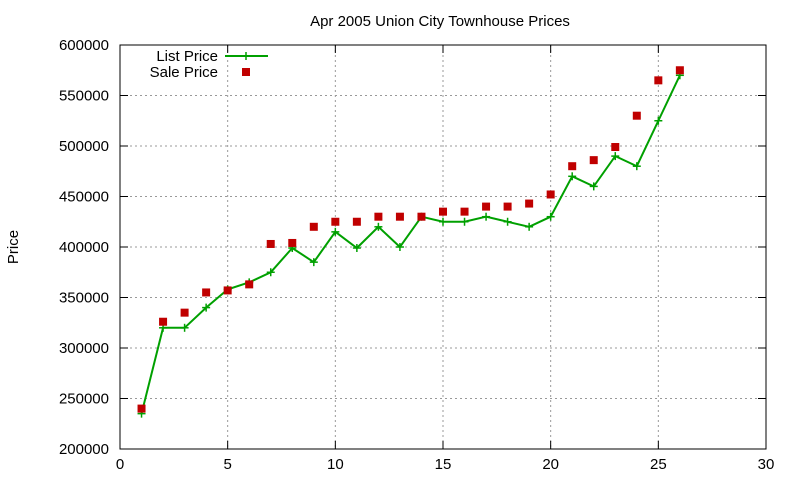 This screenshot has height=480, width=800. Describe the element at coordinates (84, 146) in the screenshot. I see `y-tick-label: 500000` at that location.